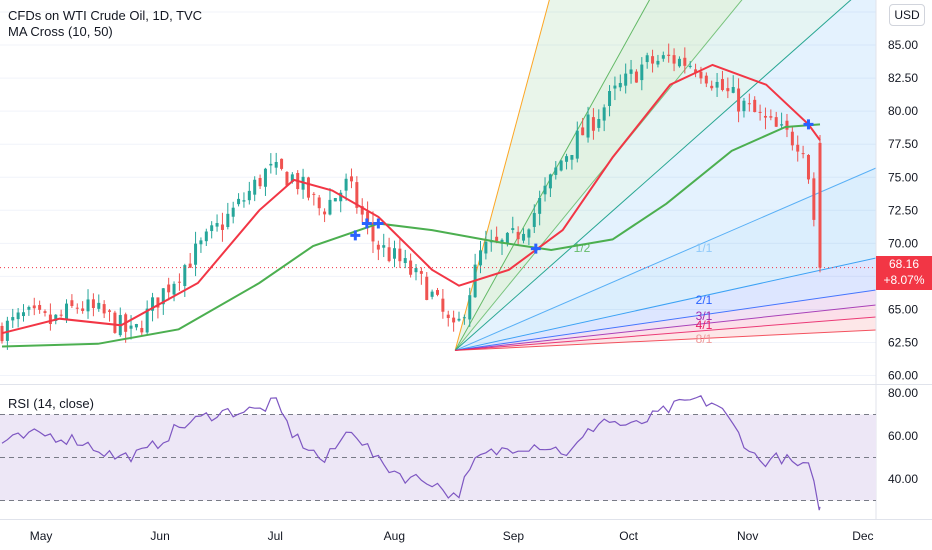 The width and height of the screenshot is (932, 550). What do you see at coordinates (514, 536) in the screenshot?
I see `time-tick-label: Sep` at bounding box center [514, 536].